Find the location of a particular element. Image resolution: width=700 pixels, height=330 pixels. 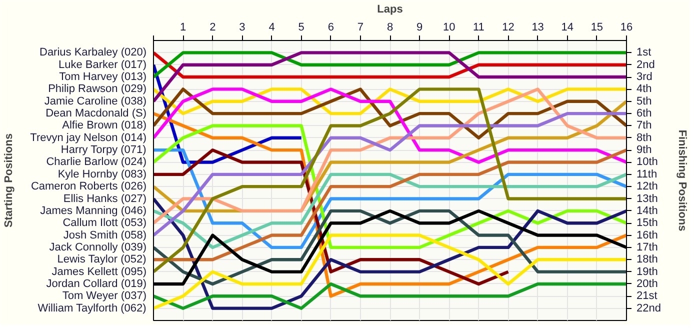

x-tick-label: 1 is located at coordinates (183, 28).